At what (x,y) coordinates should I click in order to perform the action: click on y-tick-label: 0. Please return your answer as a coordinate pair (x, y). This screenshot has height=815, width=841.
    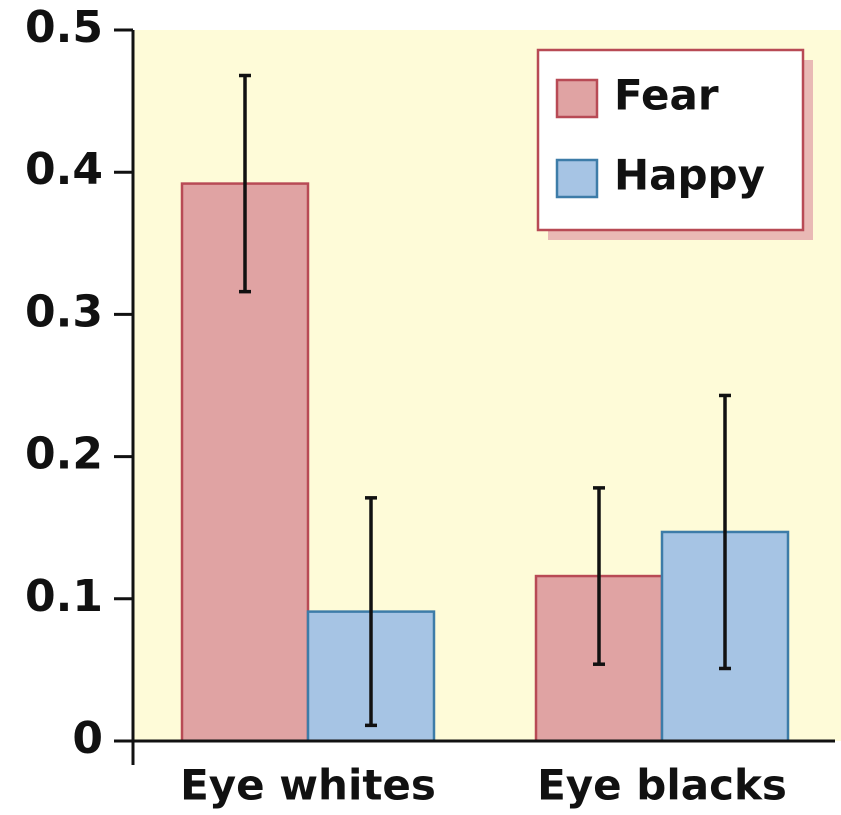
    Looking at the image, I should click on (87, 738).